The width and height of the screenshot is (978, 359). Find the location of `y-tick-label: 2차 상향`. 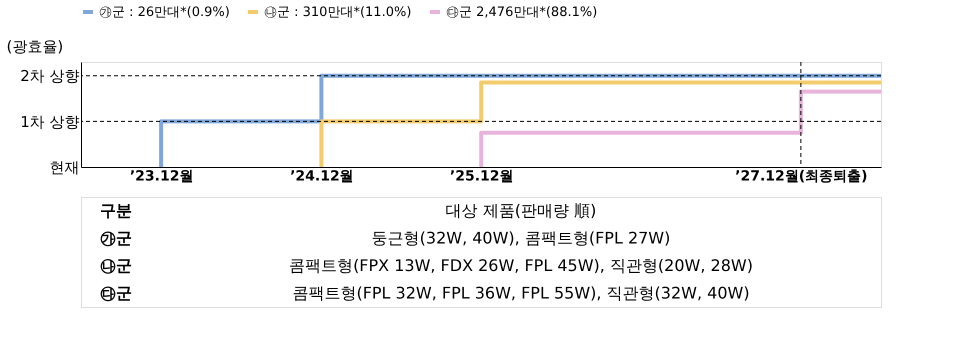

y-tick-label: 2차 상향 is located at coordinates (50, 76).